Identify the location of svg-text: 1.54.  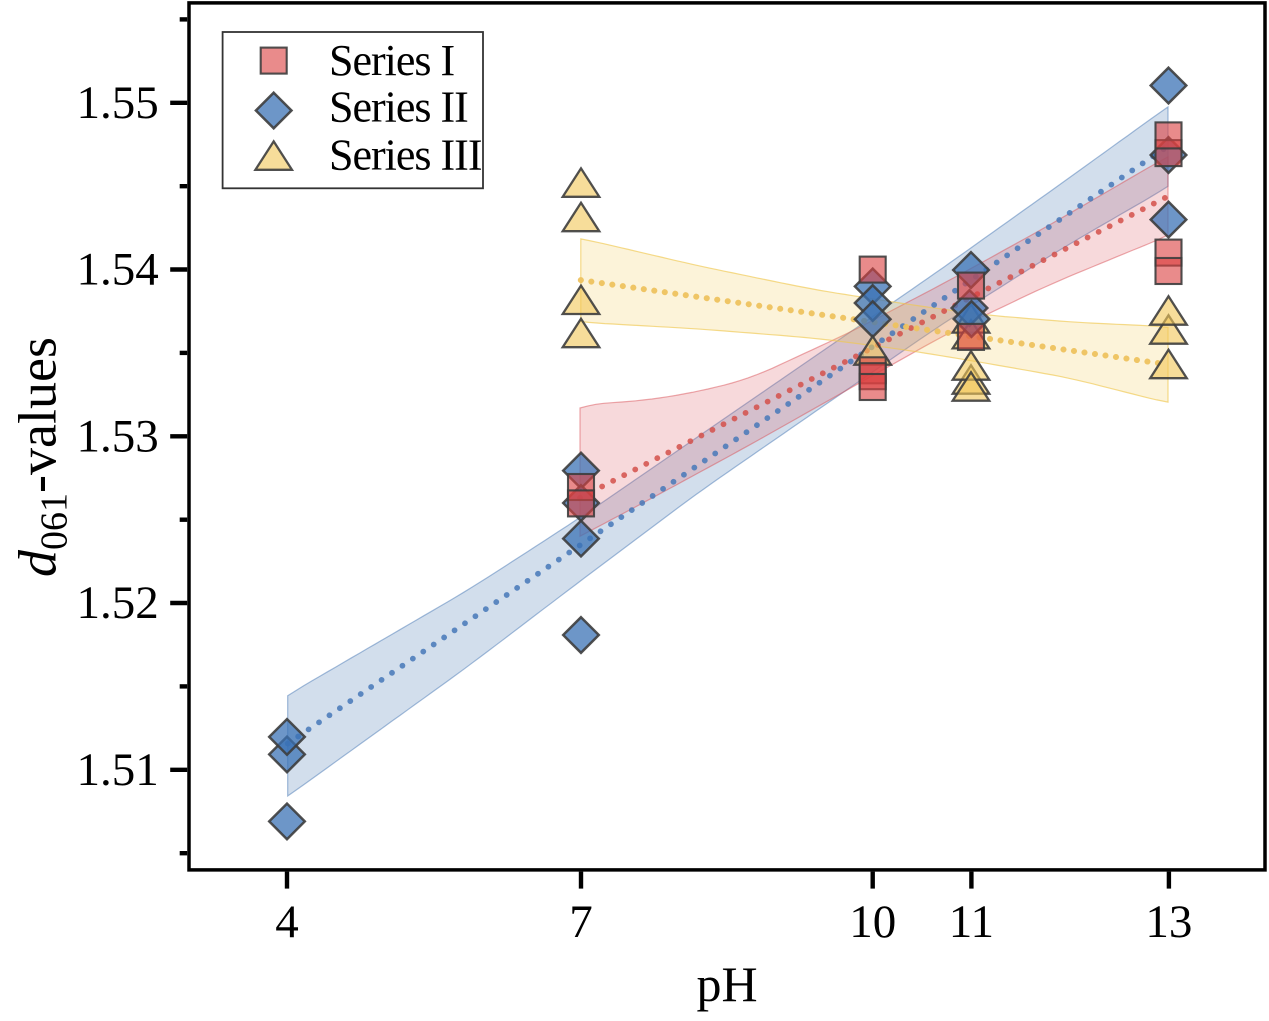
(118, 270).